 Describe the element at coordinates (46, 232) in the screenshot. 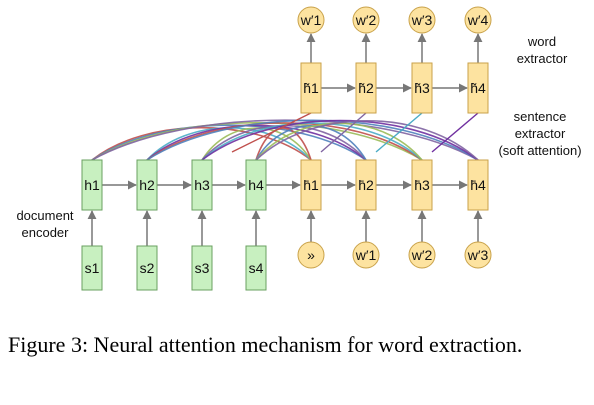

I see `document-encoder-label-line2: encoder` at that location.